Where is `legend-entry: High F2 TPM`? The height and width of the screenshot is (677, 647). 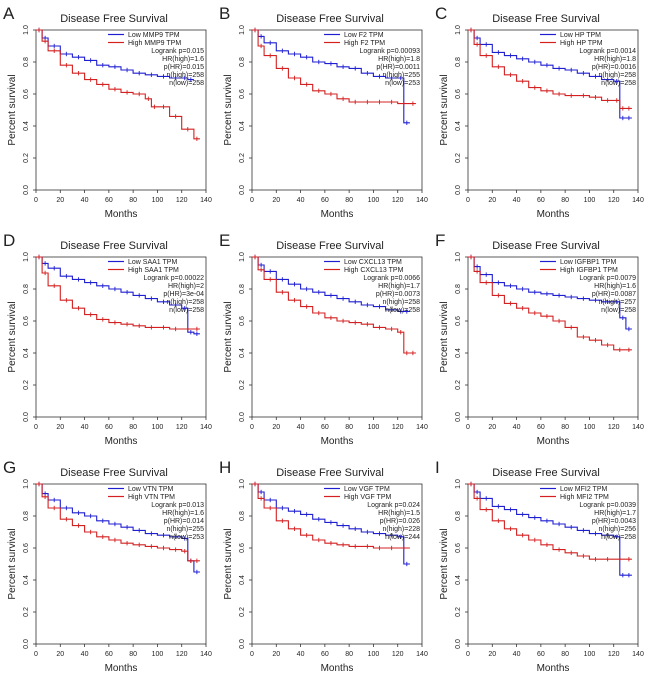 legend-entry: High F2 TPM is located at coordinates (364, 43).